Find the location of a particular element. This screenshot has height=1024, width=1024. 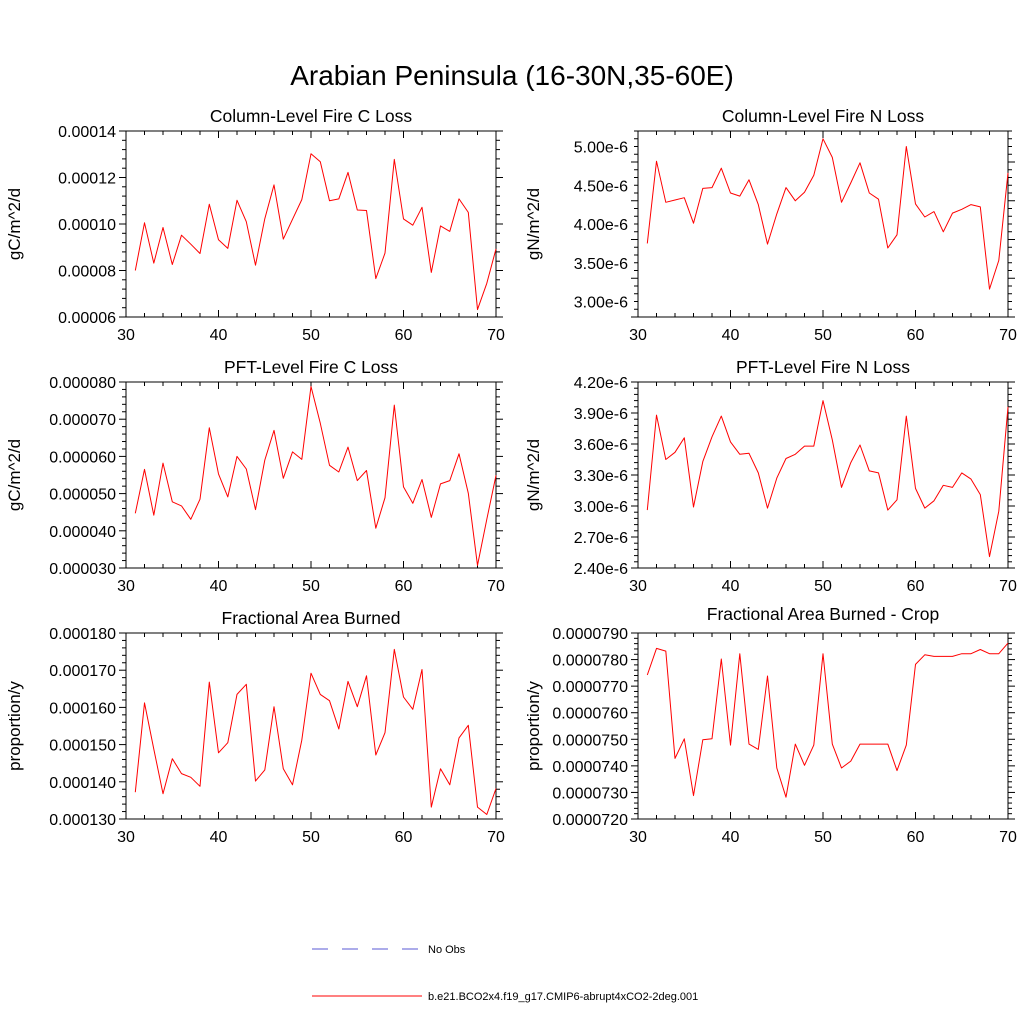

y-tick-label: 0.000170 is located at coordinates (82, 671).